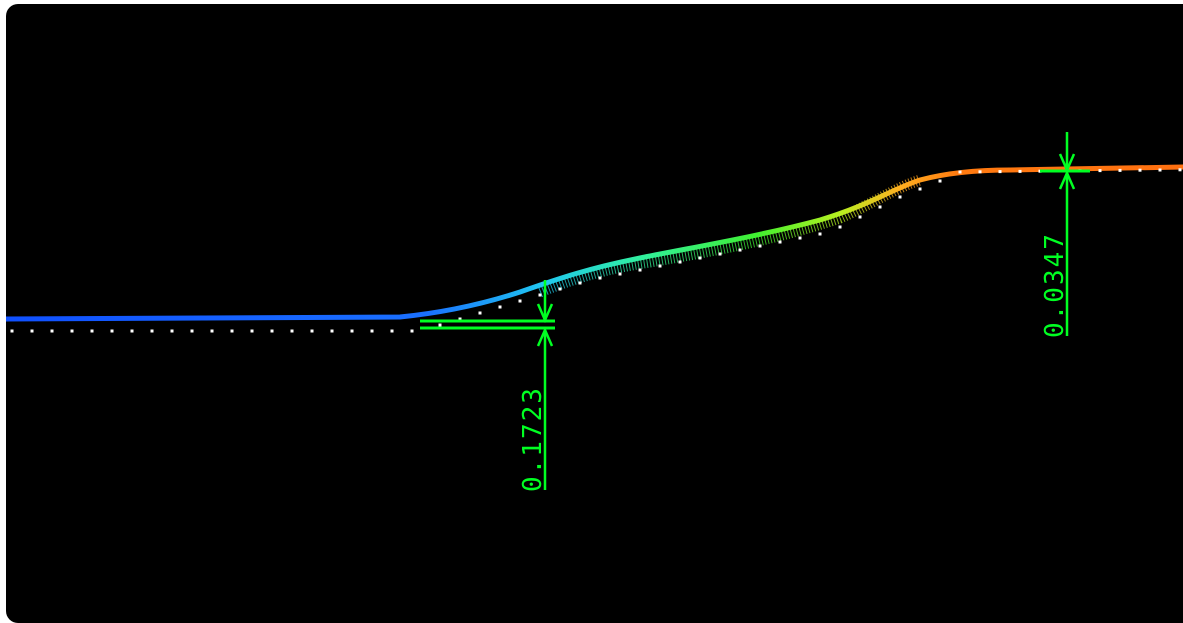 This screenshot has width=1183, height=623. I want to click on dimension-right-value: 0.0347, so click(1055, 285).